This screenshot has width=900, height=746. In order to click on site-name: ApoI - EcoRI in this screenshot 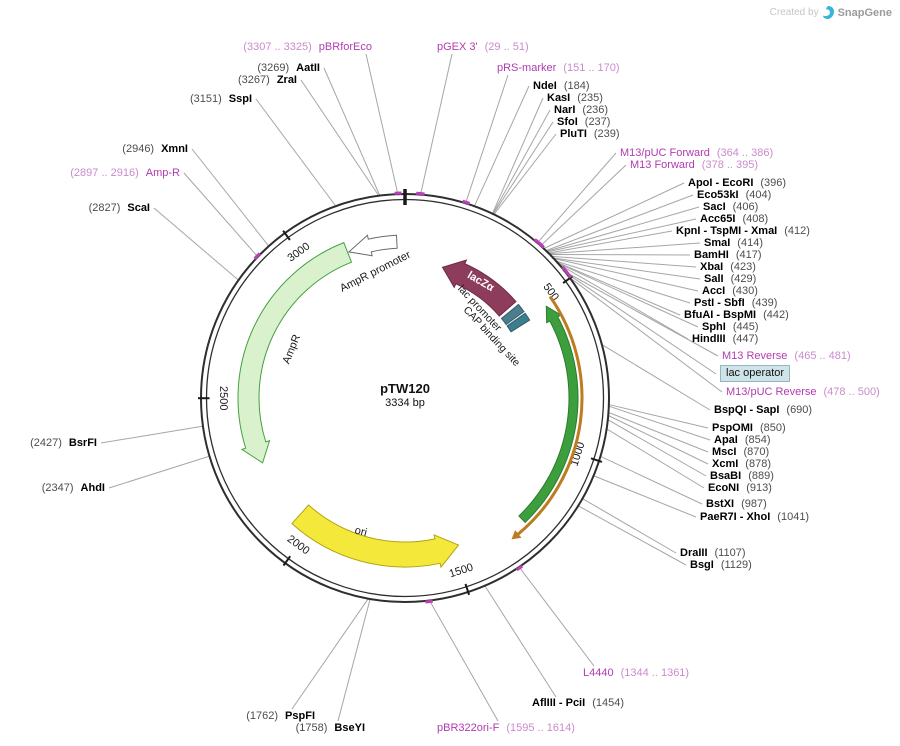, I will do `click(721, 183)`.